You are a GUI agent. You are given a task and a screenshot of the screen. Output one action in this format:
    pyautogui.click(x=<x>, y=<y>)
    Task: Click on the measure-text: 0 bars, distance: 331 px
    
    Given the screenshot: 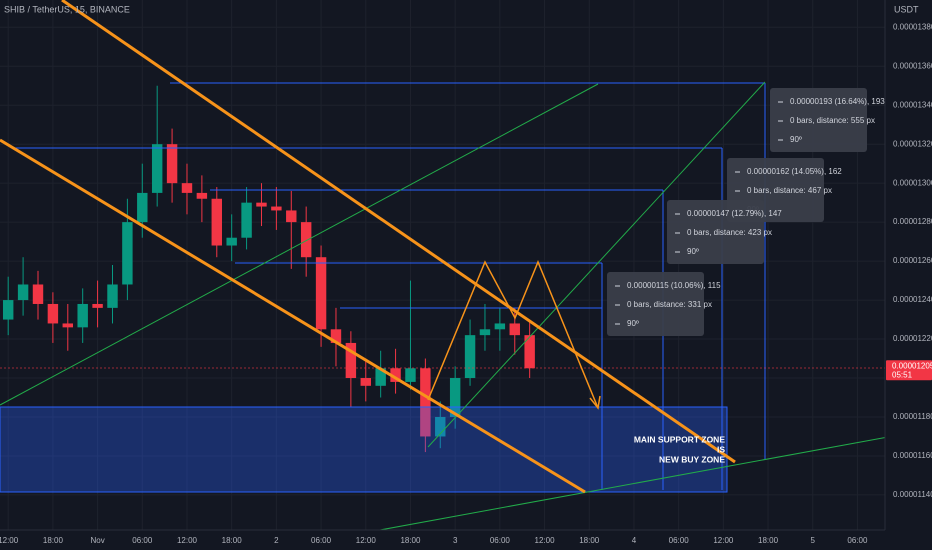 What is the action you would take?
    pyautogui.click(x=669, y=304)
    